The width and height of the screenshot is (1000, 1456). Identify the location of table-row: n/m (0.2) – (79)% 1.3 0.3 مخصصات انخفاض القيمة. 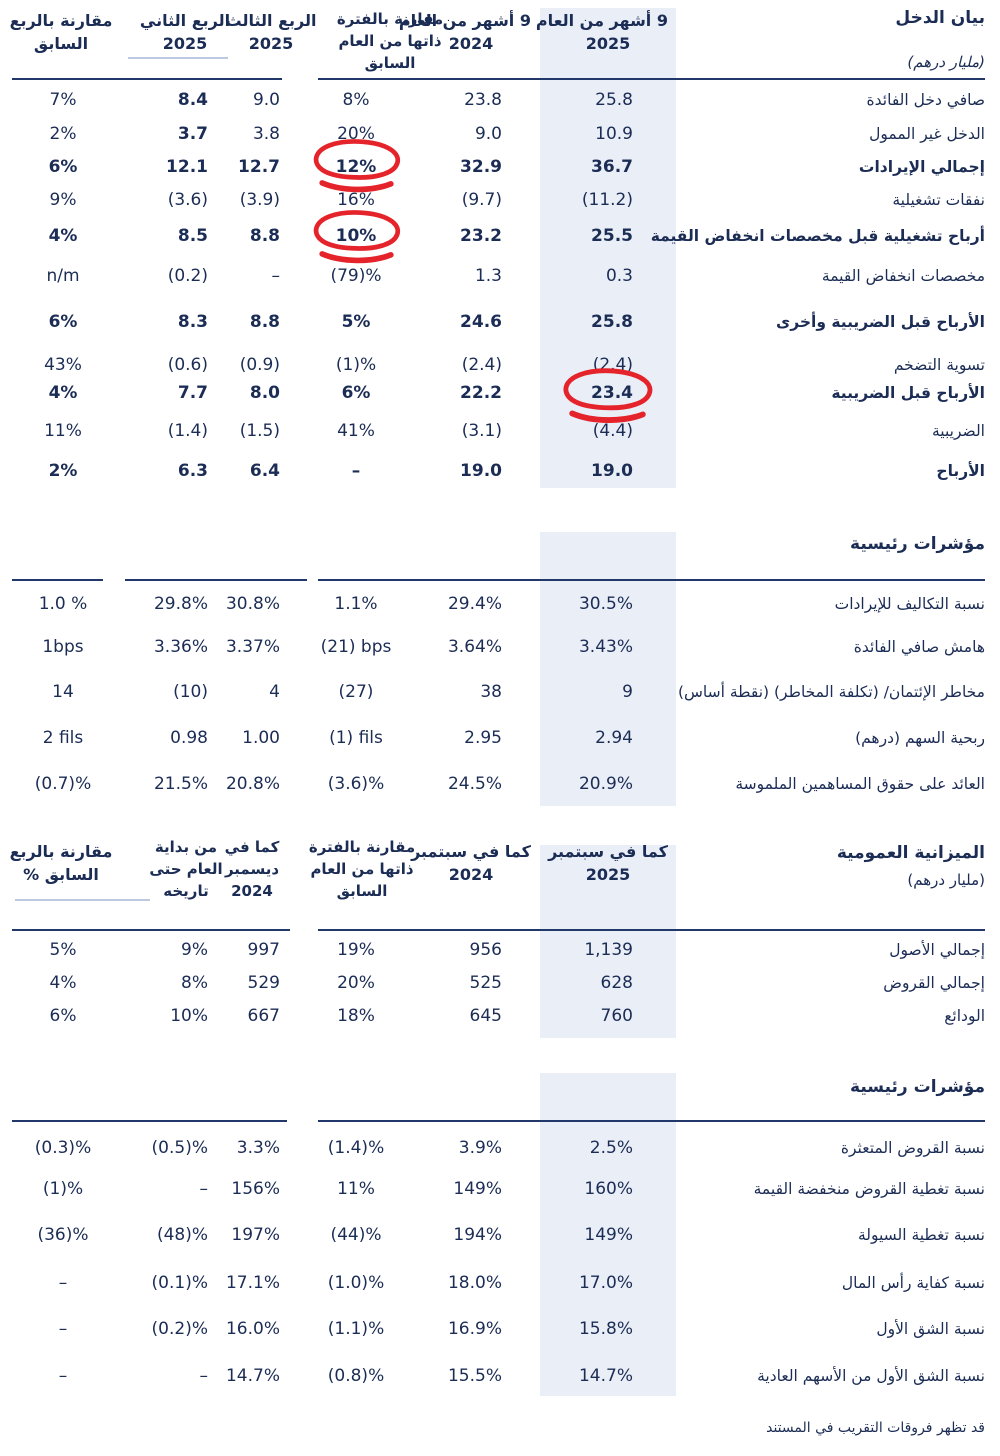
(500, 276).